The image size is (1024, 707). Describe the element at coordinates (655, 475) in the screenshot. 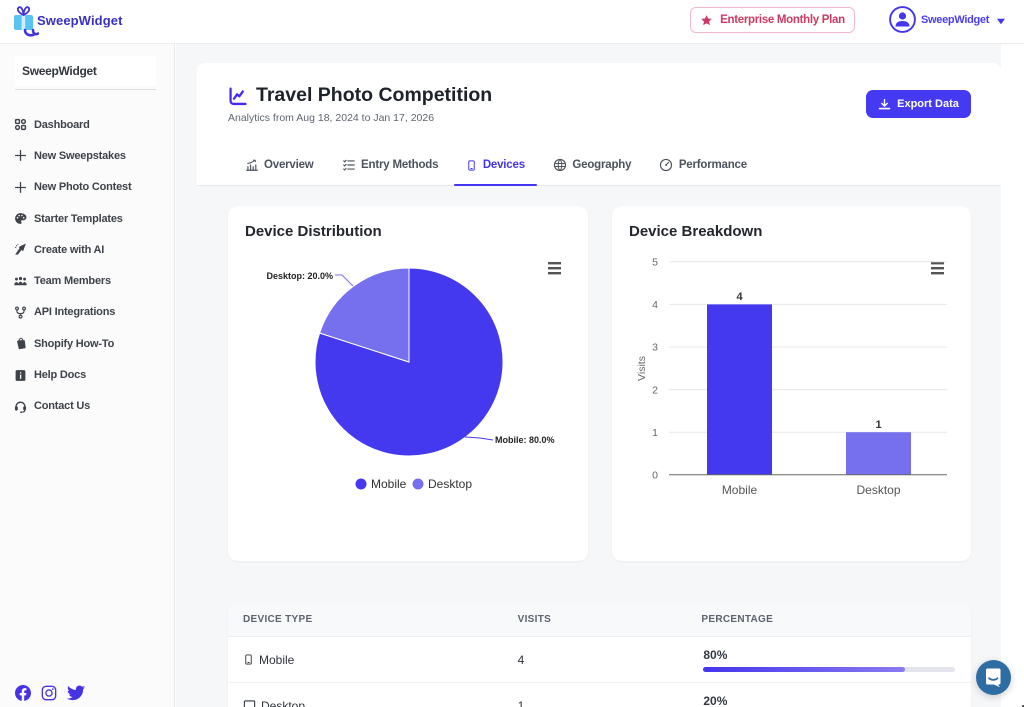

I see `svg-text: 0` at that location.